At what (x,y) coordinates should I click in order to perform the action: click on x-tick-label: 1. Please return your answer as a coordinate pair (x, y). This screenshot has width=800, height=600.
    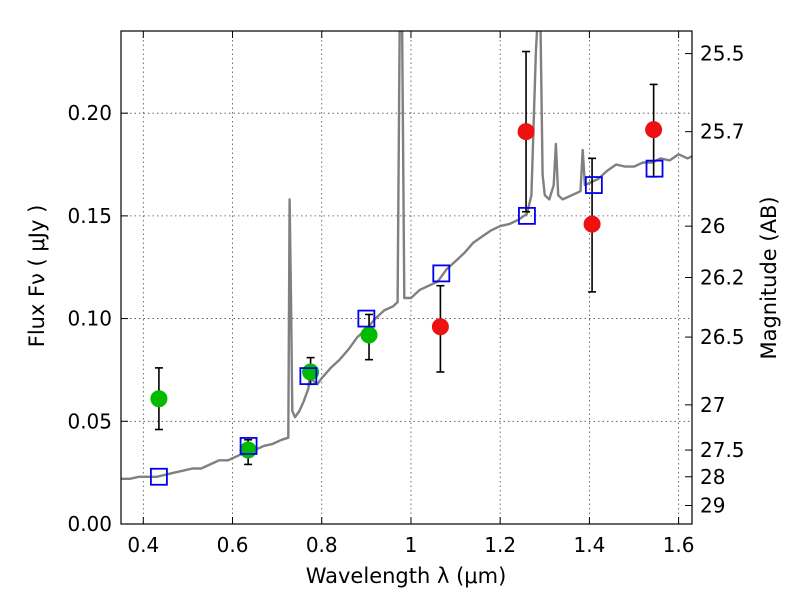
    Looking at the image, I should click on (411, 545).